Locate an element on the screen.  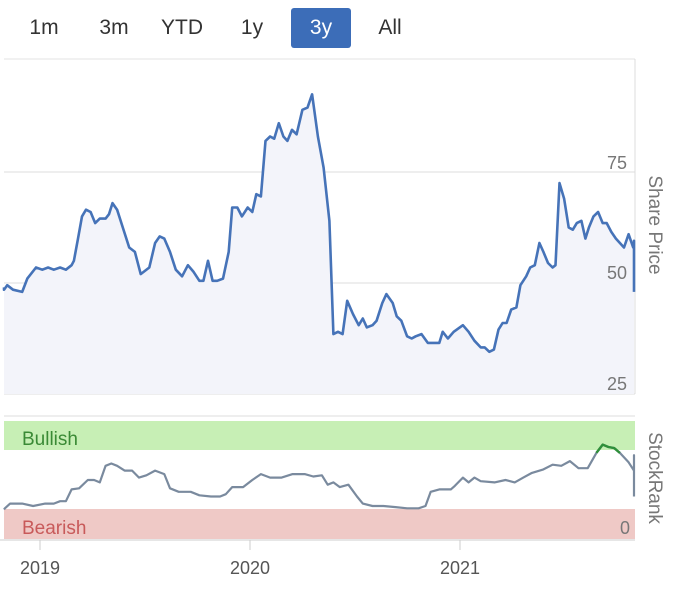
range-button-1y: 1y is located at coordinates (252, 27).